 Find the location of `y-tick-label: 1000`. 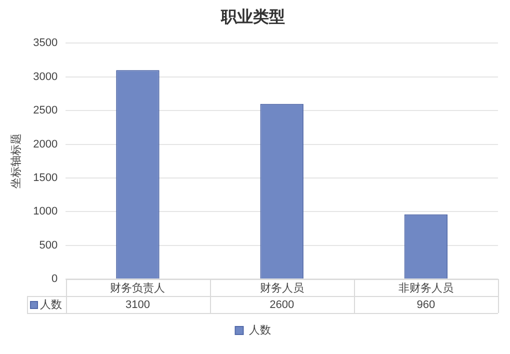

y-tick-label: 1000 is located at coordinates (45, 212).